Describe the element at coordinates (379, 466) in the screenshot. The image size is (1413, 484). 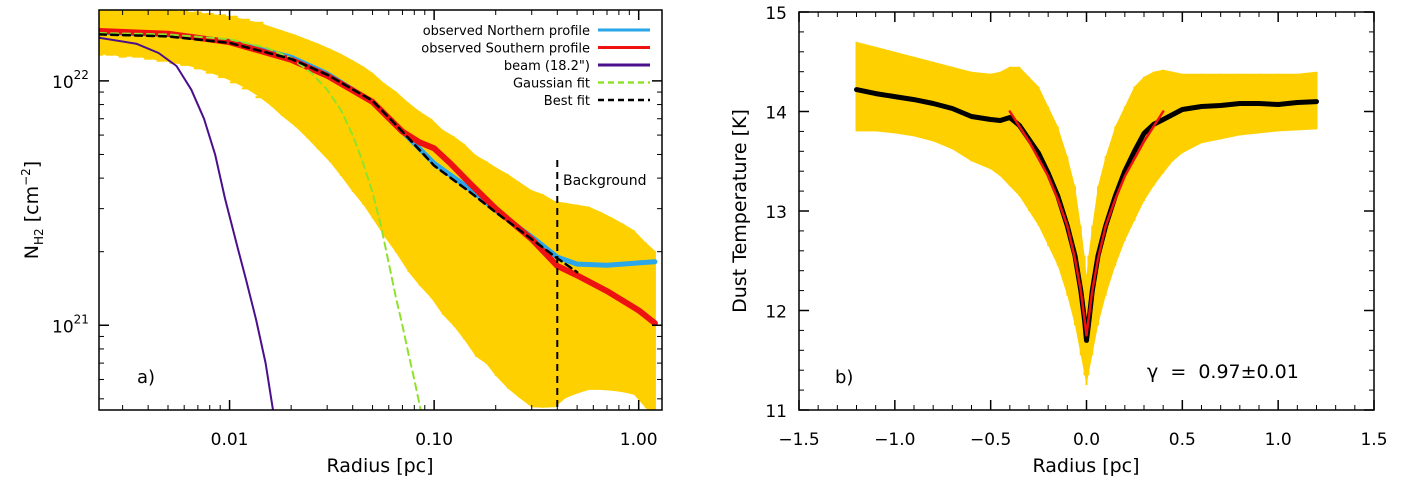
I see `x-axis-label-a: Radius [pc]` at that location.